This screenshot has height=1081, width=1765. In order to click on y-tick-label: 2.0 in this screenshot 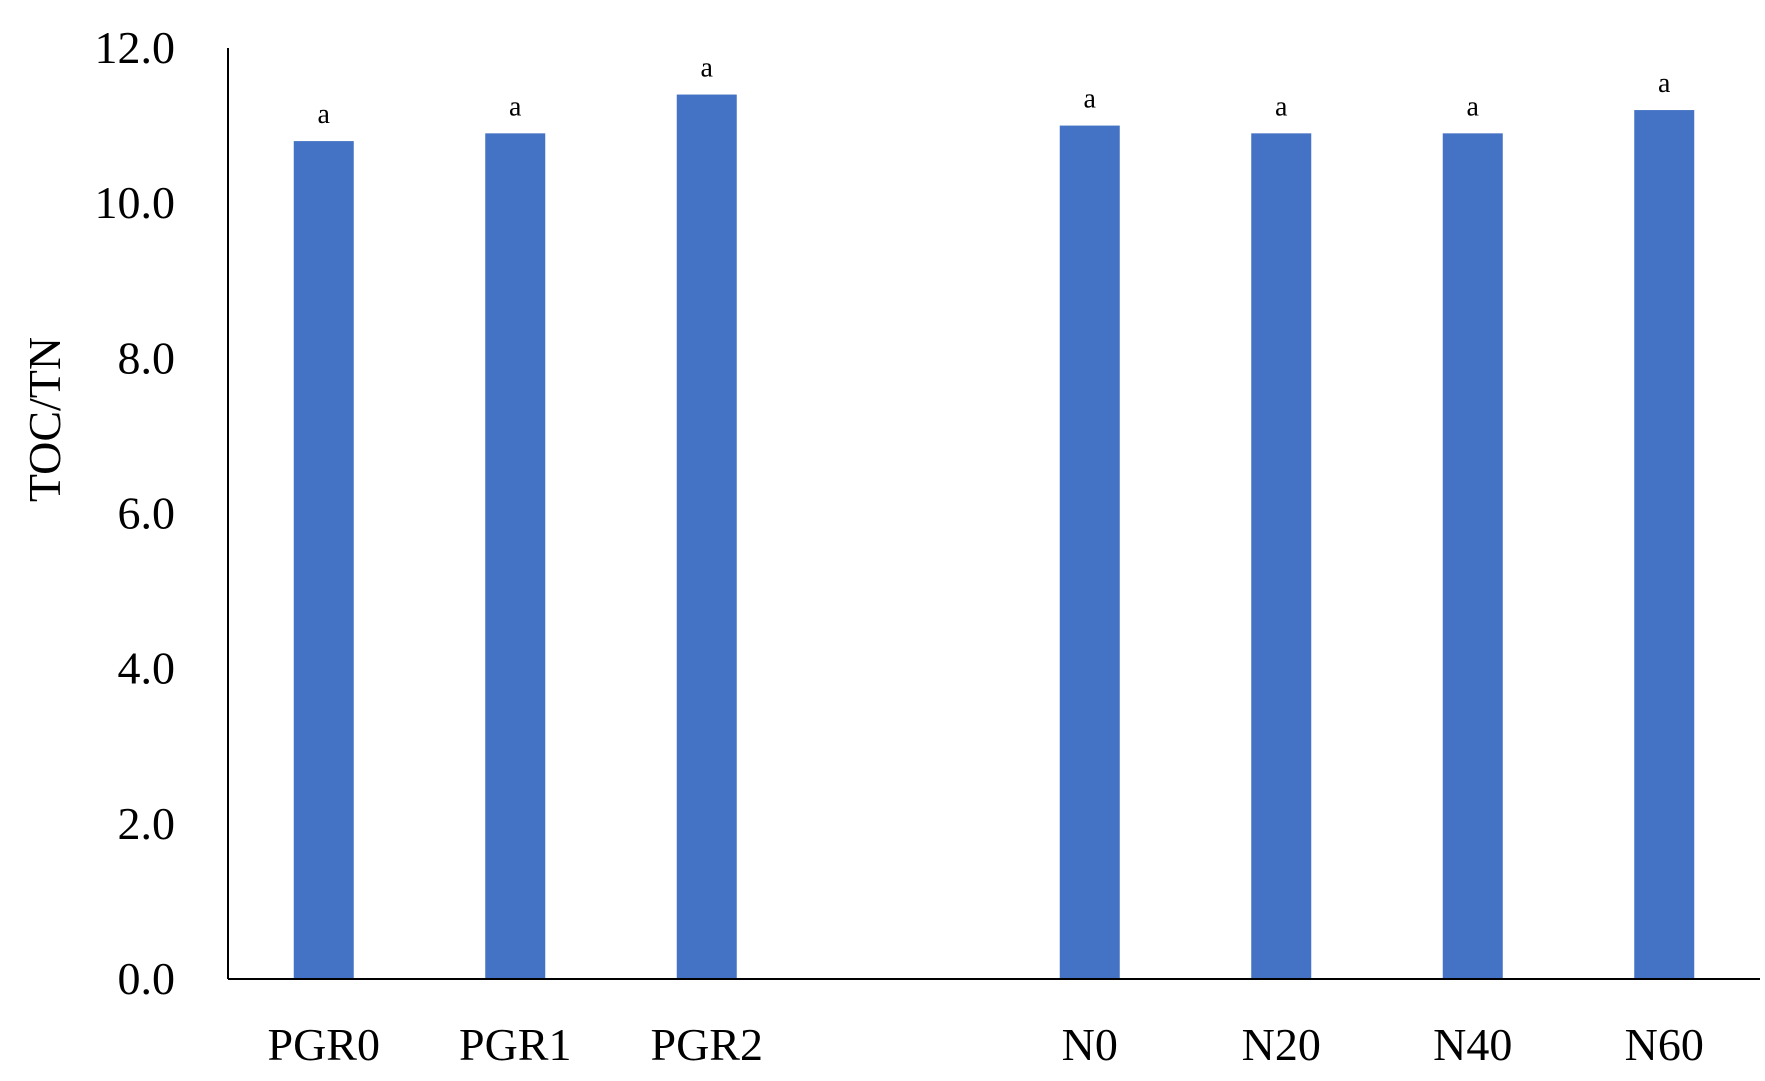, I will do `click(147, 823)`.